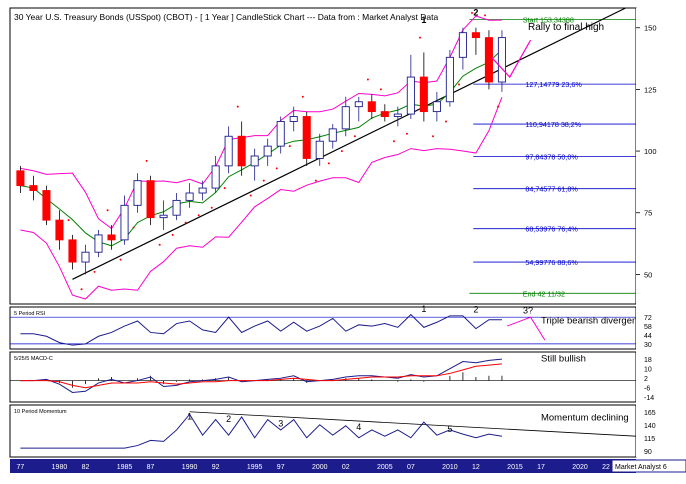 Image resolution: width=686 pixels, height=484 pixels. What do you see at coordinates (281, 467) in the screenshot?
I see `date-axis-label: 97` at bounding box center [281, 467].